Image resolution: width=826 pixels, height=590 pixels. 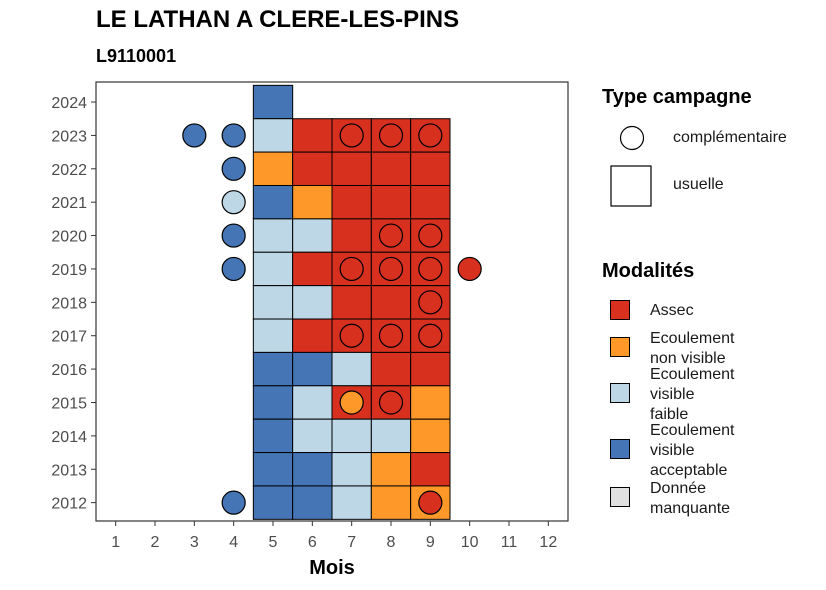 I want to click on x-tick-label-7: 7, so click(x=351, y=542).